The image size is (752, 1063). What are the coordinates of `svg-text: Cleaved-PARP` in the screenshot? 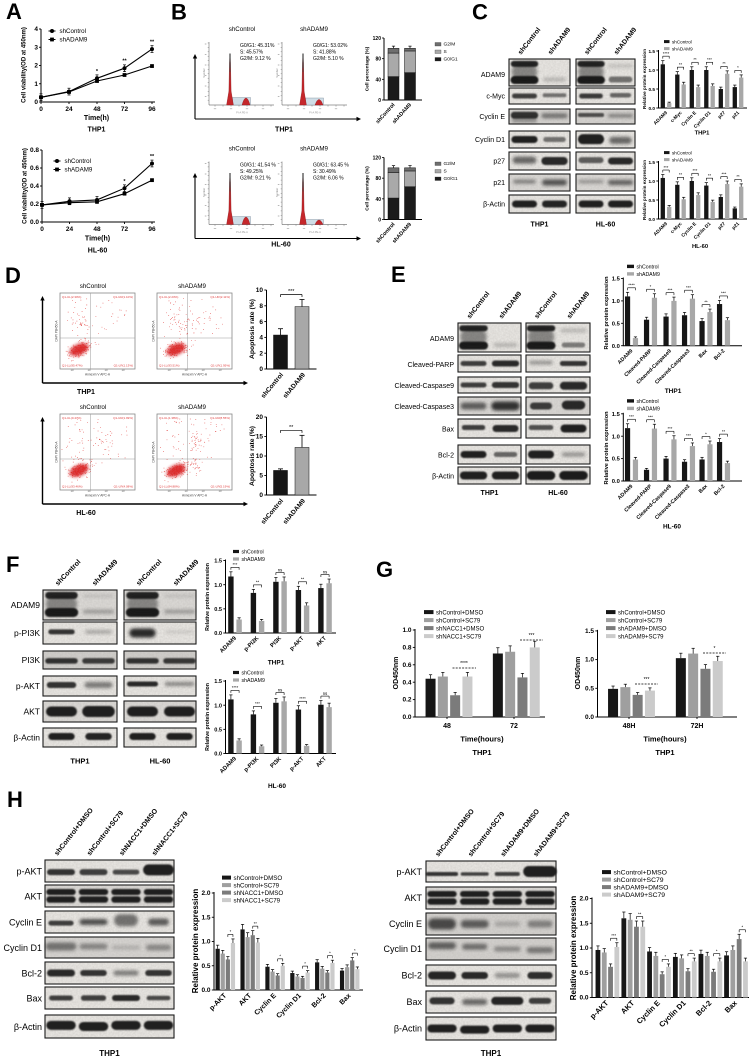 It's located at (430, 365).